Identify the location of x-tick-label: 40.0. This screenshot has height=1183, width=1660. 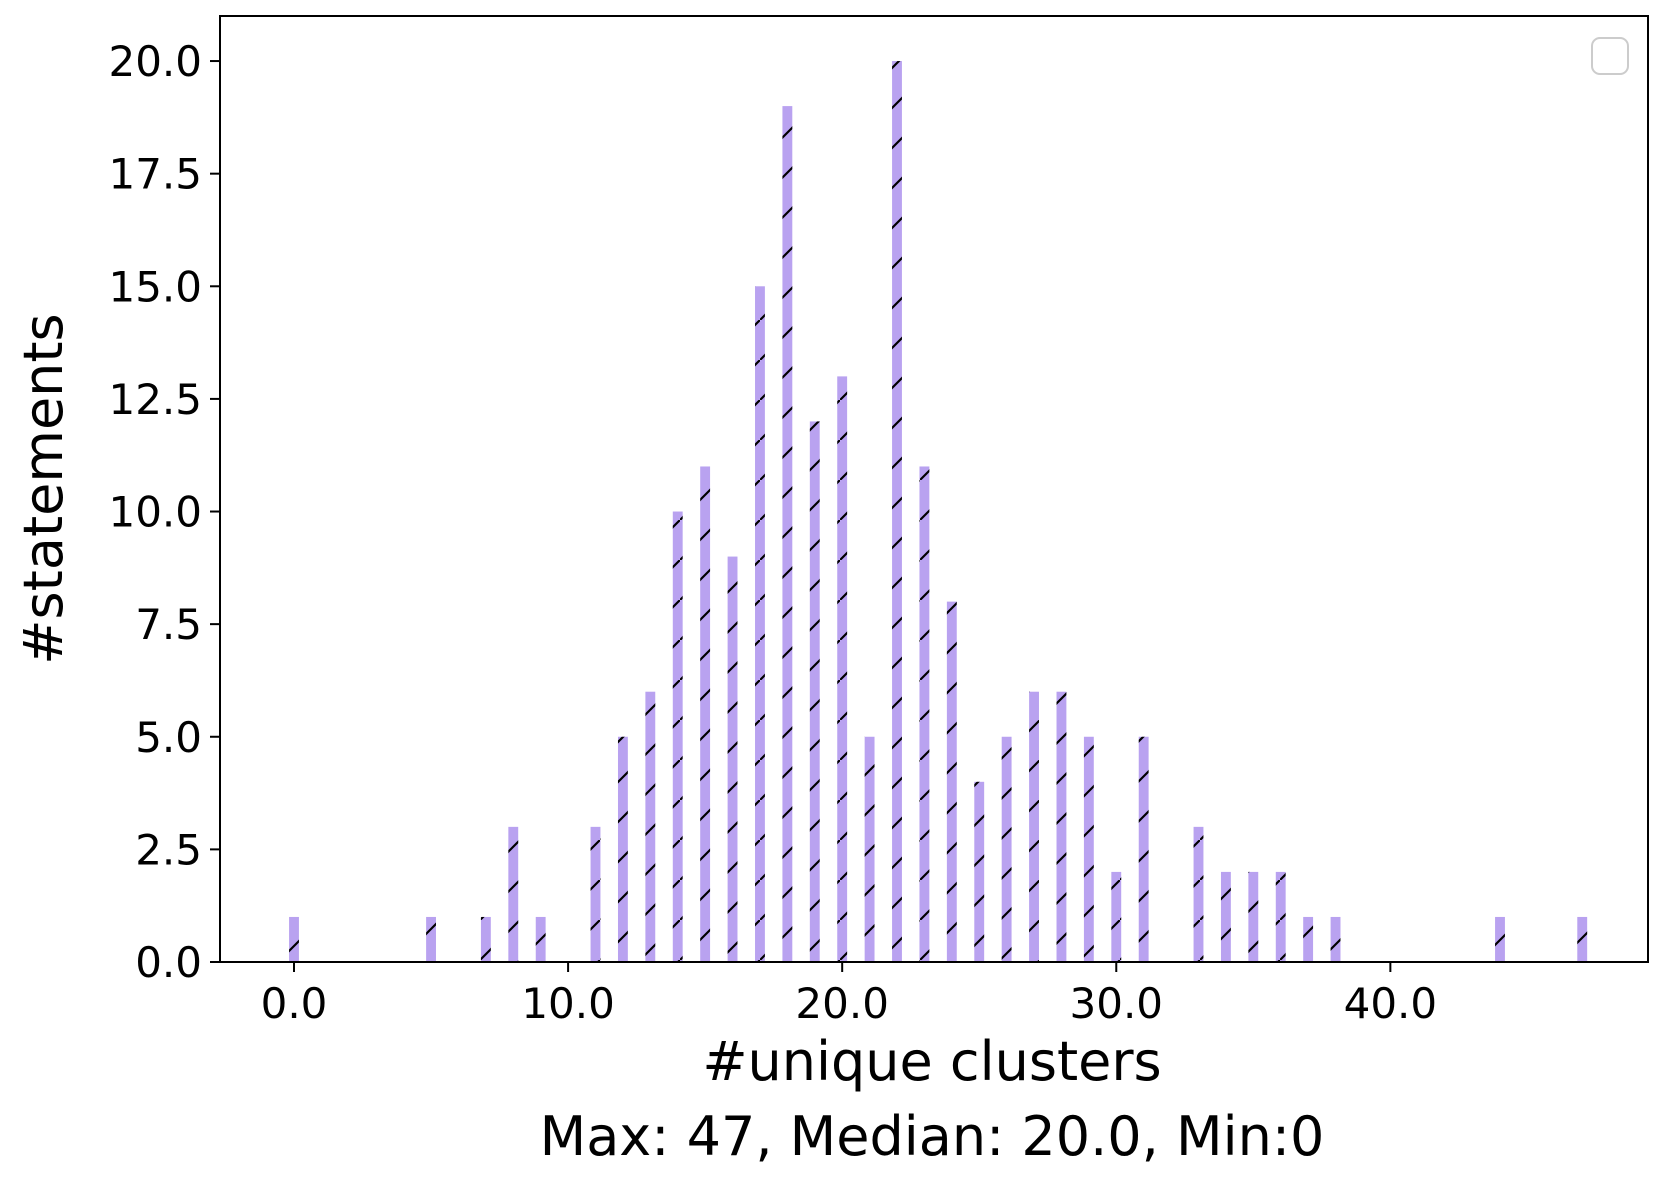
(1391, 1003).